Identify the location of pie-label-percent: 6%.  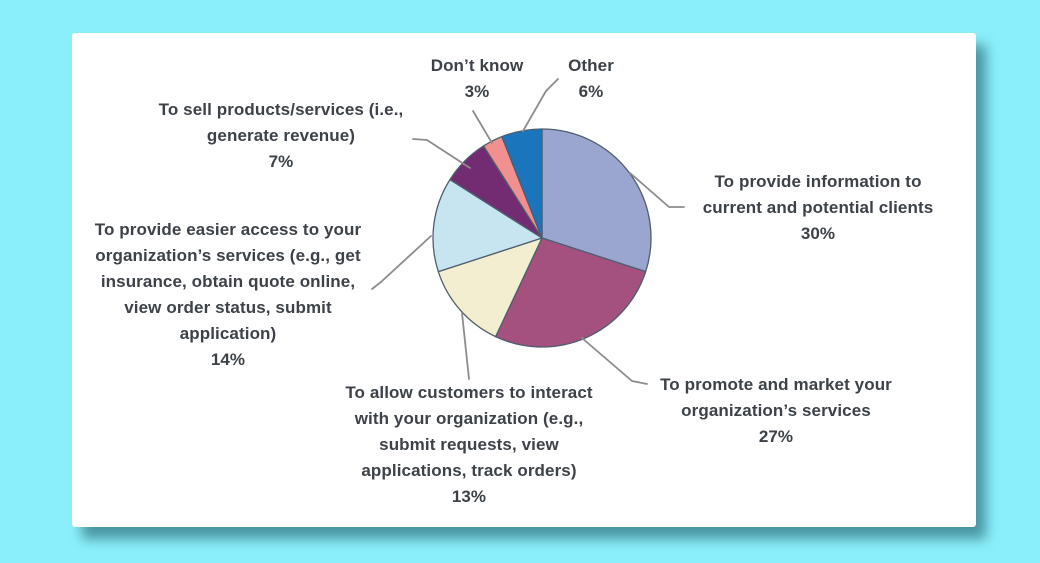
(591, 91).